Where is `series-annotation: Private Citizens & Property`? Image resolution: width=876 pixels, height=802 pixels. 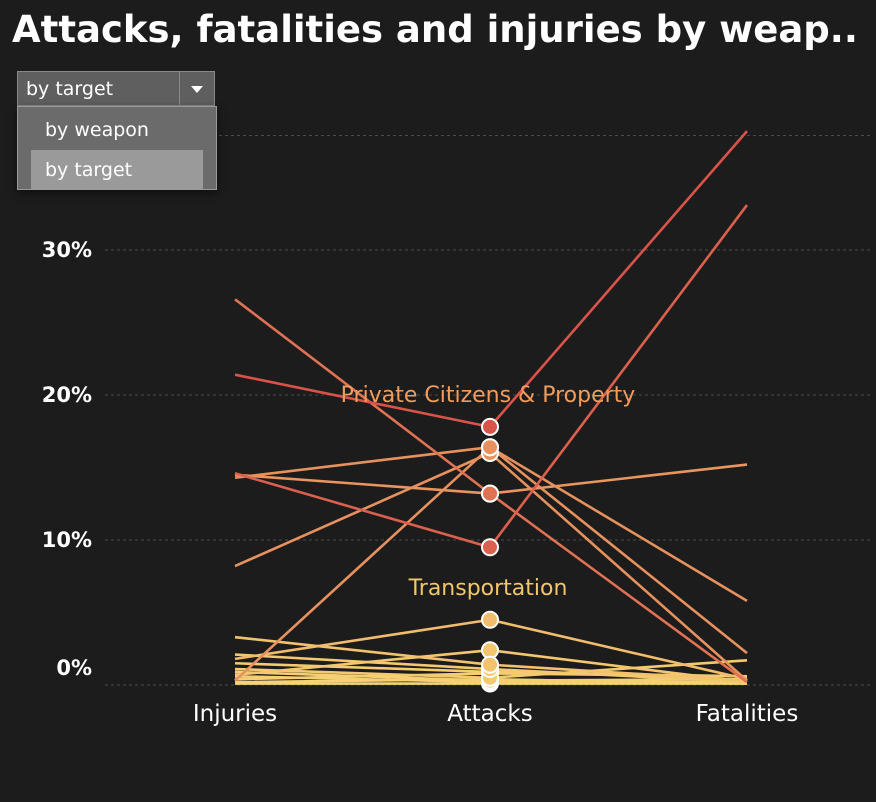
series-annotation: Private Citizens & Property is located at coordinates (488, 395).